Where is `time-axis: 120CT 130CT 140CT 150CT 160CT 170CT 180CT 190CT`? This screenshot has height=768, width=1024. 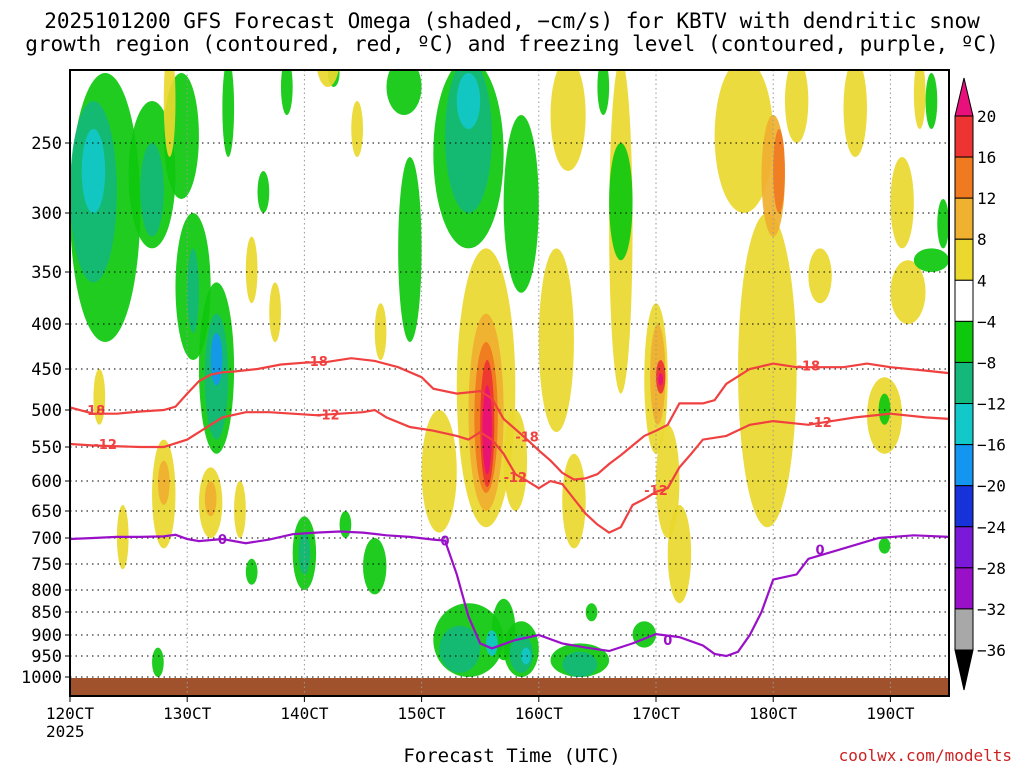 time-axis: 120CT 130CT 140CT 150CT 160CT 170CT 180CT 190CT is located at coordinates (480, 709).